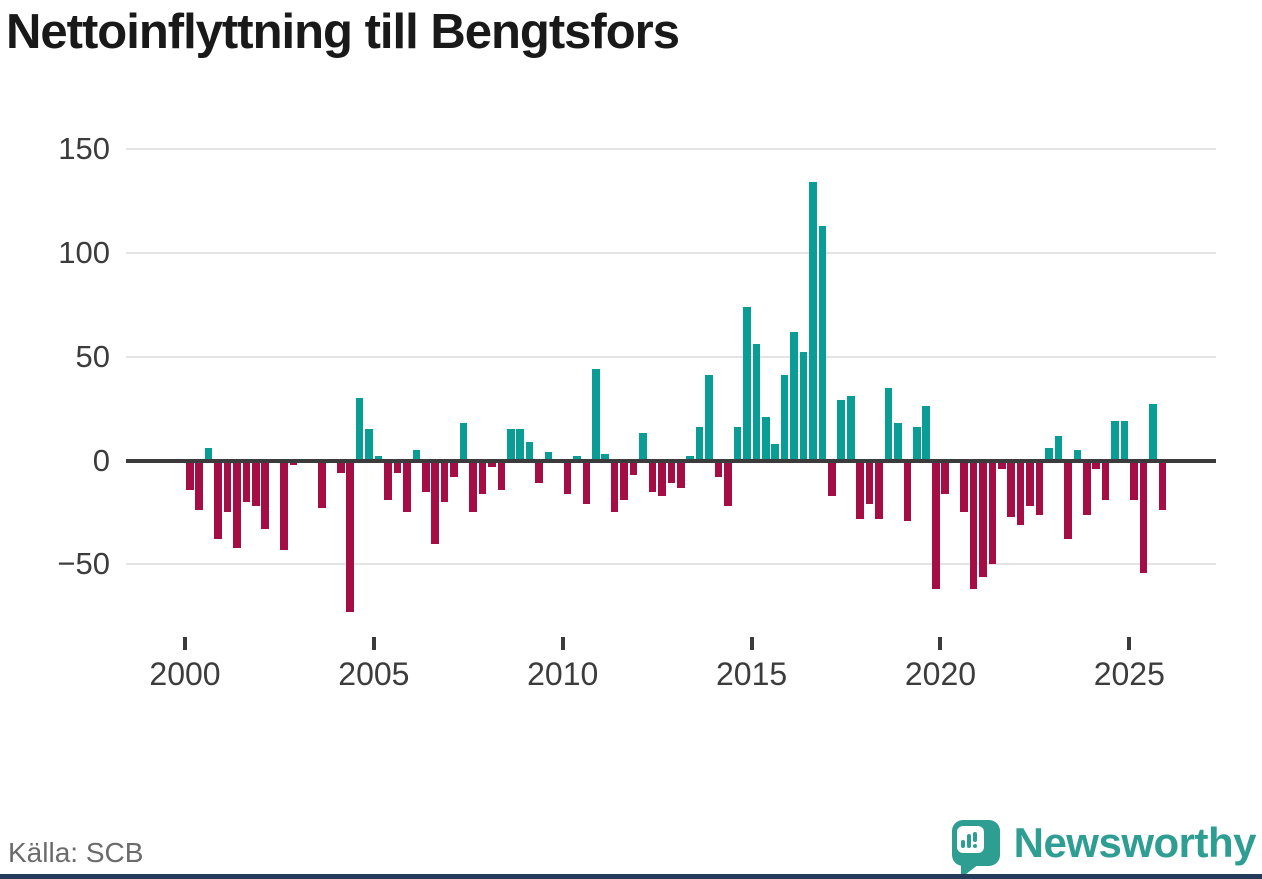  Describe the element at coordinates (227, 486) in the screenshot. I see `bar-2001Q1` at that location.